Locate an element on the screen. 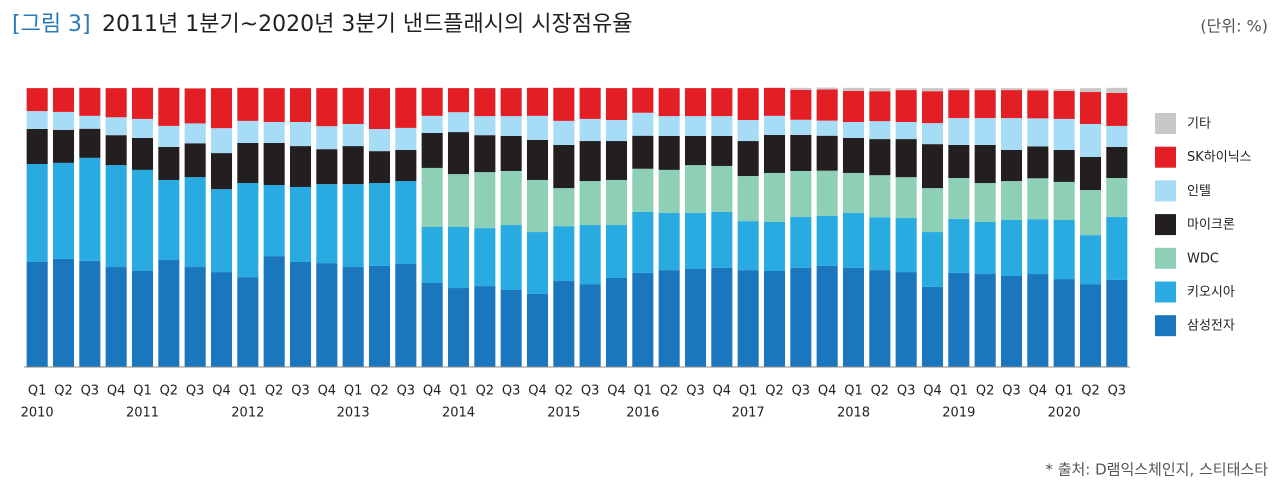 The height and width of the screenshot is (494, 1280). year-label: 2010 is located at coordinates (37, 413).